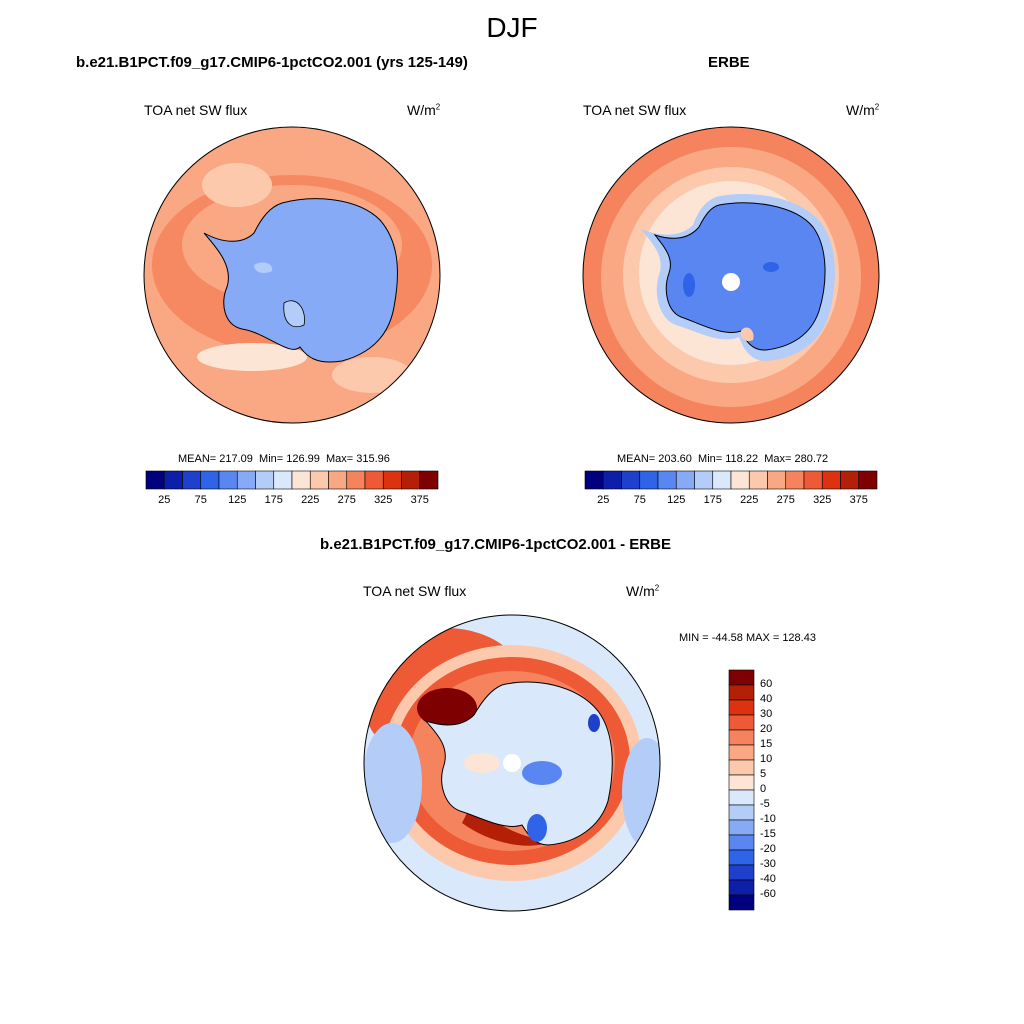  What do you see at coordinates (641, 793) in the screenshot?
I see `diff-east-low` at bounding box center [641, 793].